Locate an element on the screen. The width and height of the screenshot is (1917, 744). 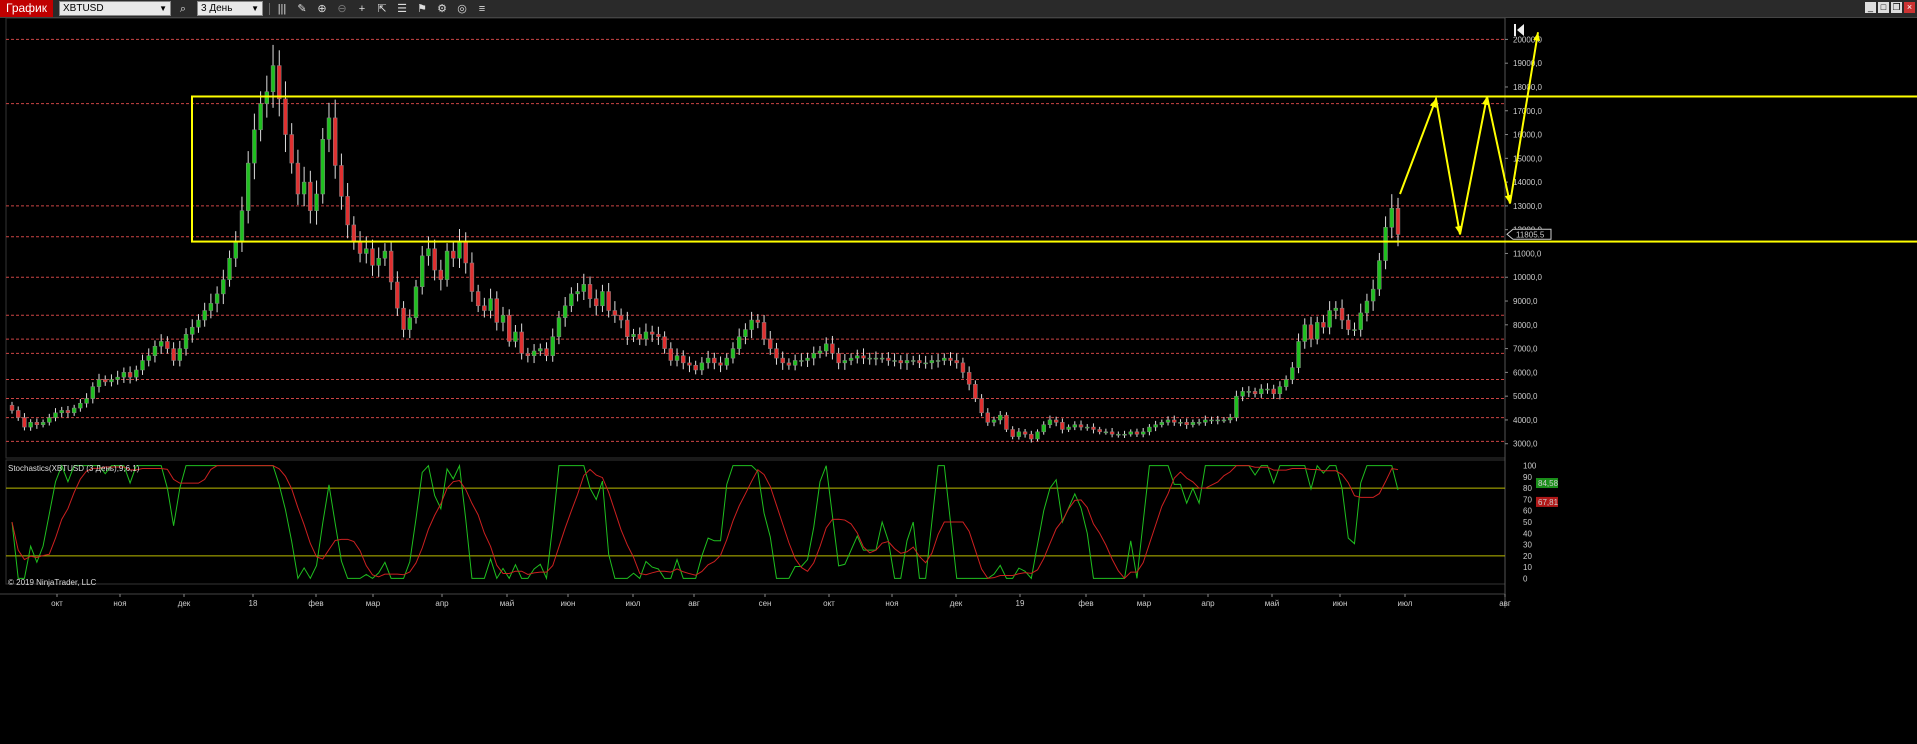
y-tick-label: 5000,0 is located at coordinates (1525, 396).